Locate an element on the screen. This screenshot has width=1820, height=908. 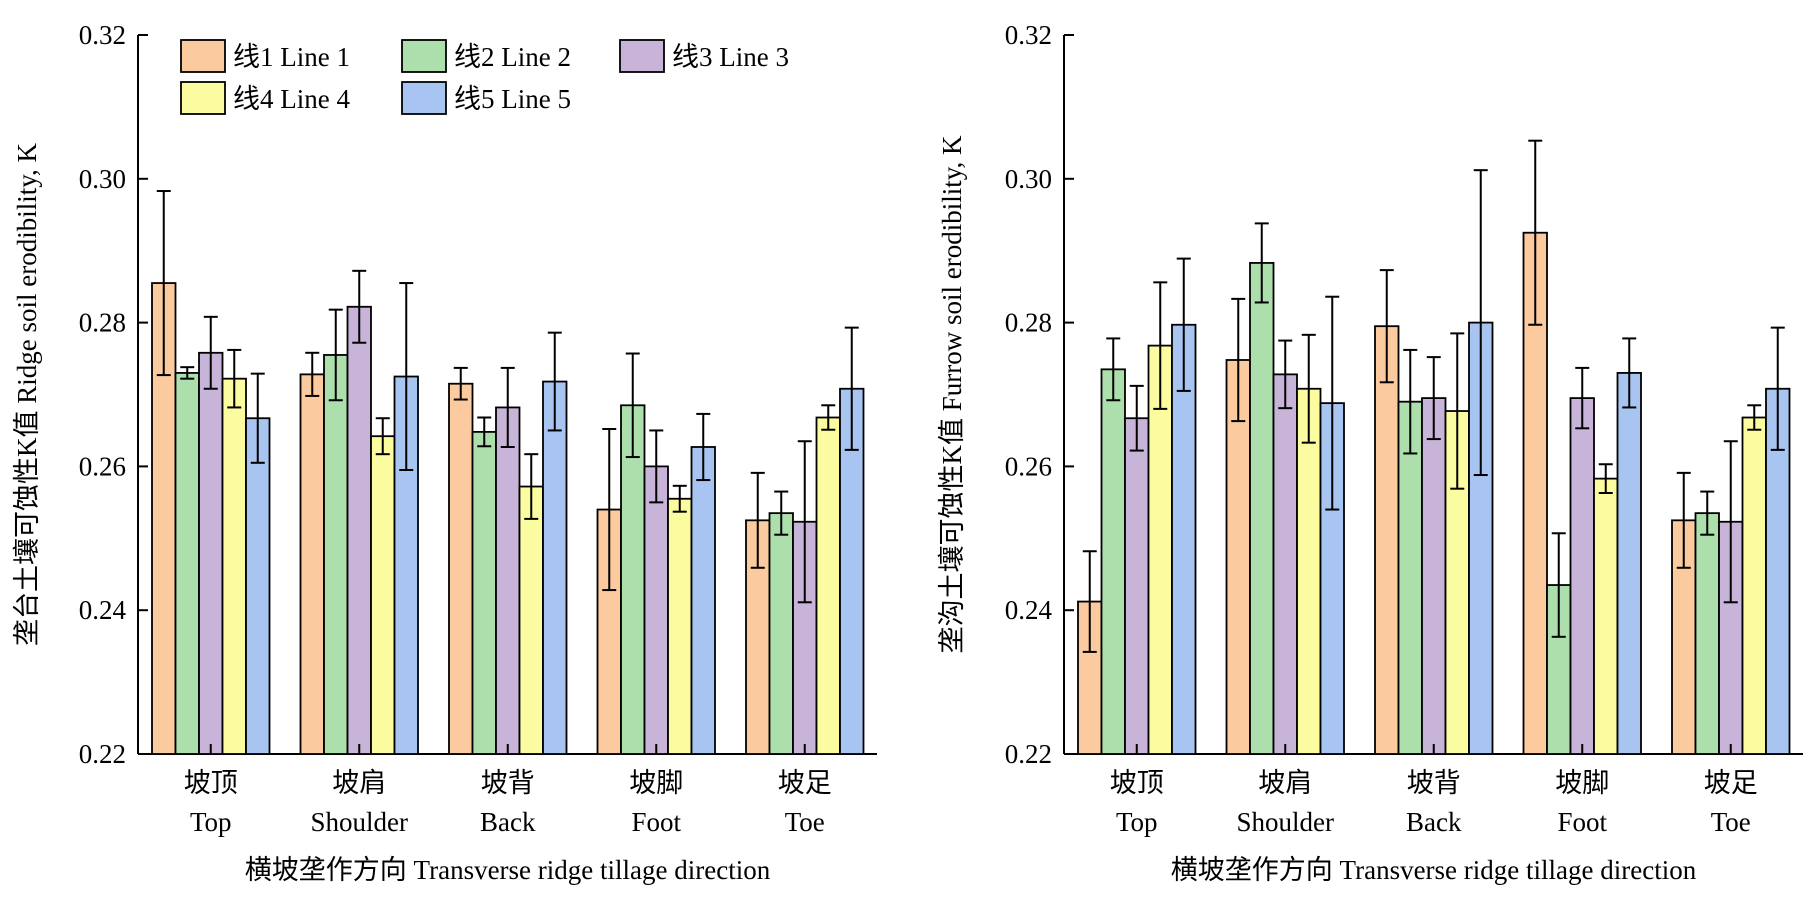
legend-label: 线3 Line 3 is located at coordinates (730, 57).